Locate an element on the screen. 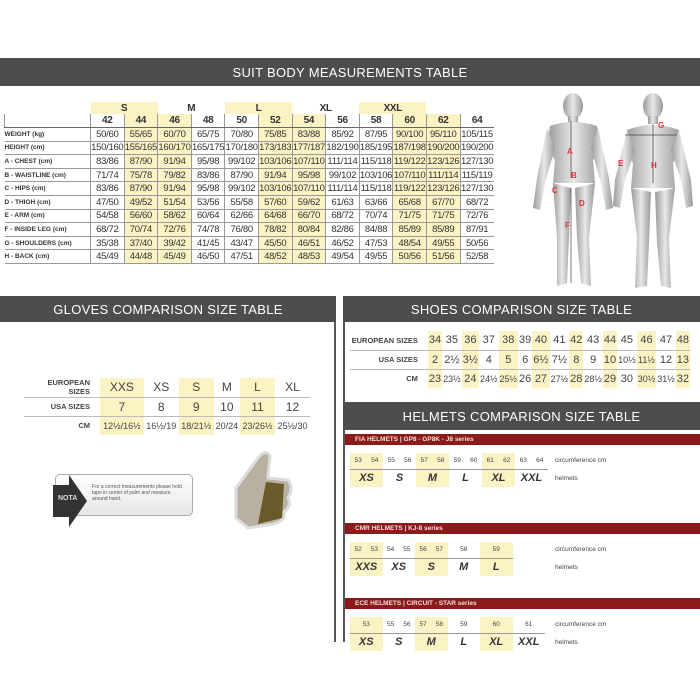 This screenshot has height=700, width=700. helmets-title-bar: HELMETS COMPARISON SIZE TABLE is located at coordinates (521, 416).